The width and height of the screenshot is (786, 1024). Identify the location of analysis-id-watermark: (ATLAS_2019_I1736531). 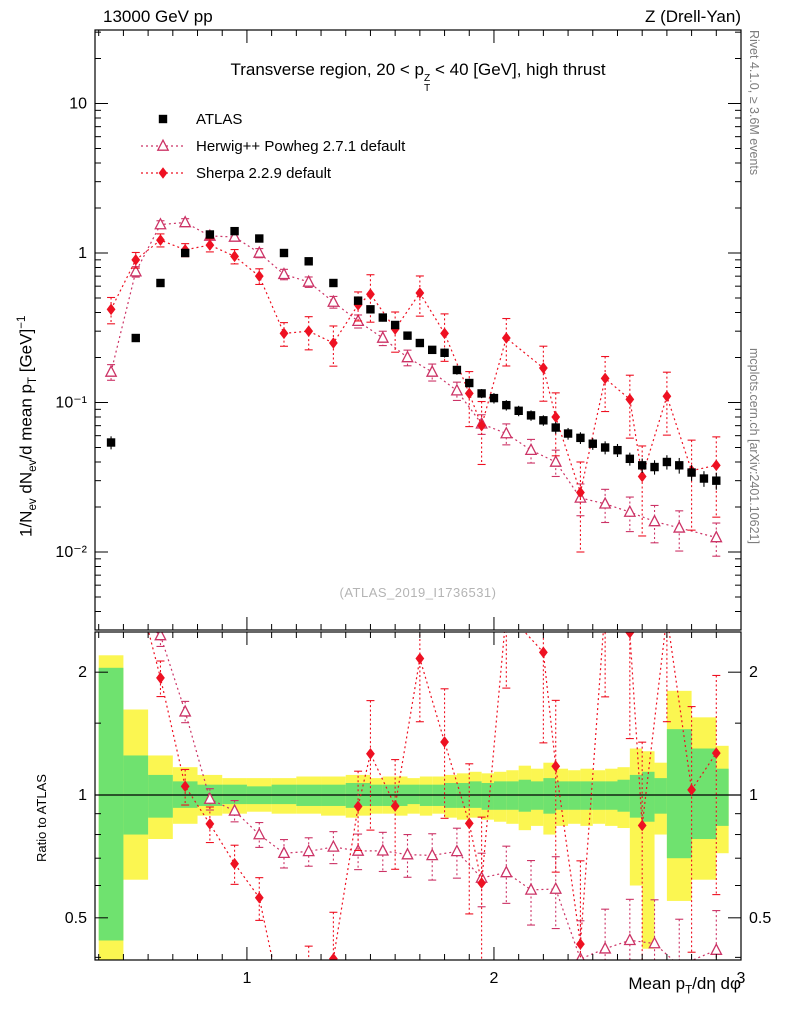
(418, 592).